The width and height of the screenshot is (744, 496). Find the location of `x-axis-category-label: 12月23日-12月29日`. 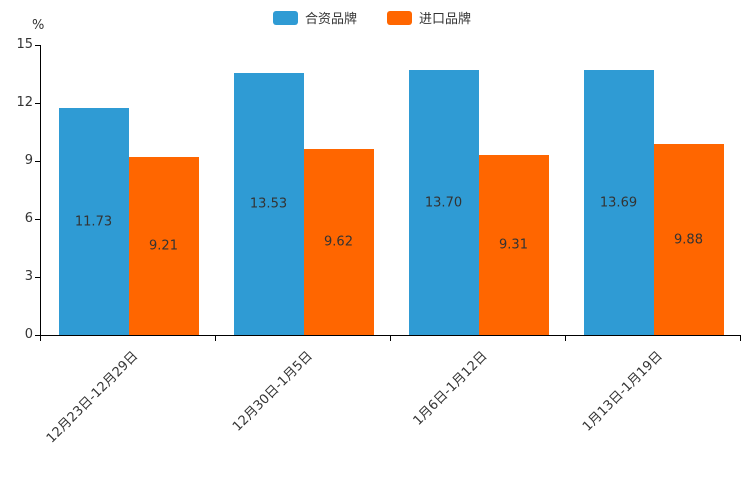

x-axis-category-label: 12月23日-12月29日 is located at coordinates (92, 397).